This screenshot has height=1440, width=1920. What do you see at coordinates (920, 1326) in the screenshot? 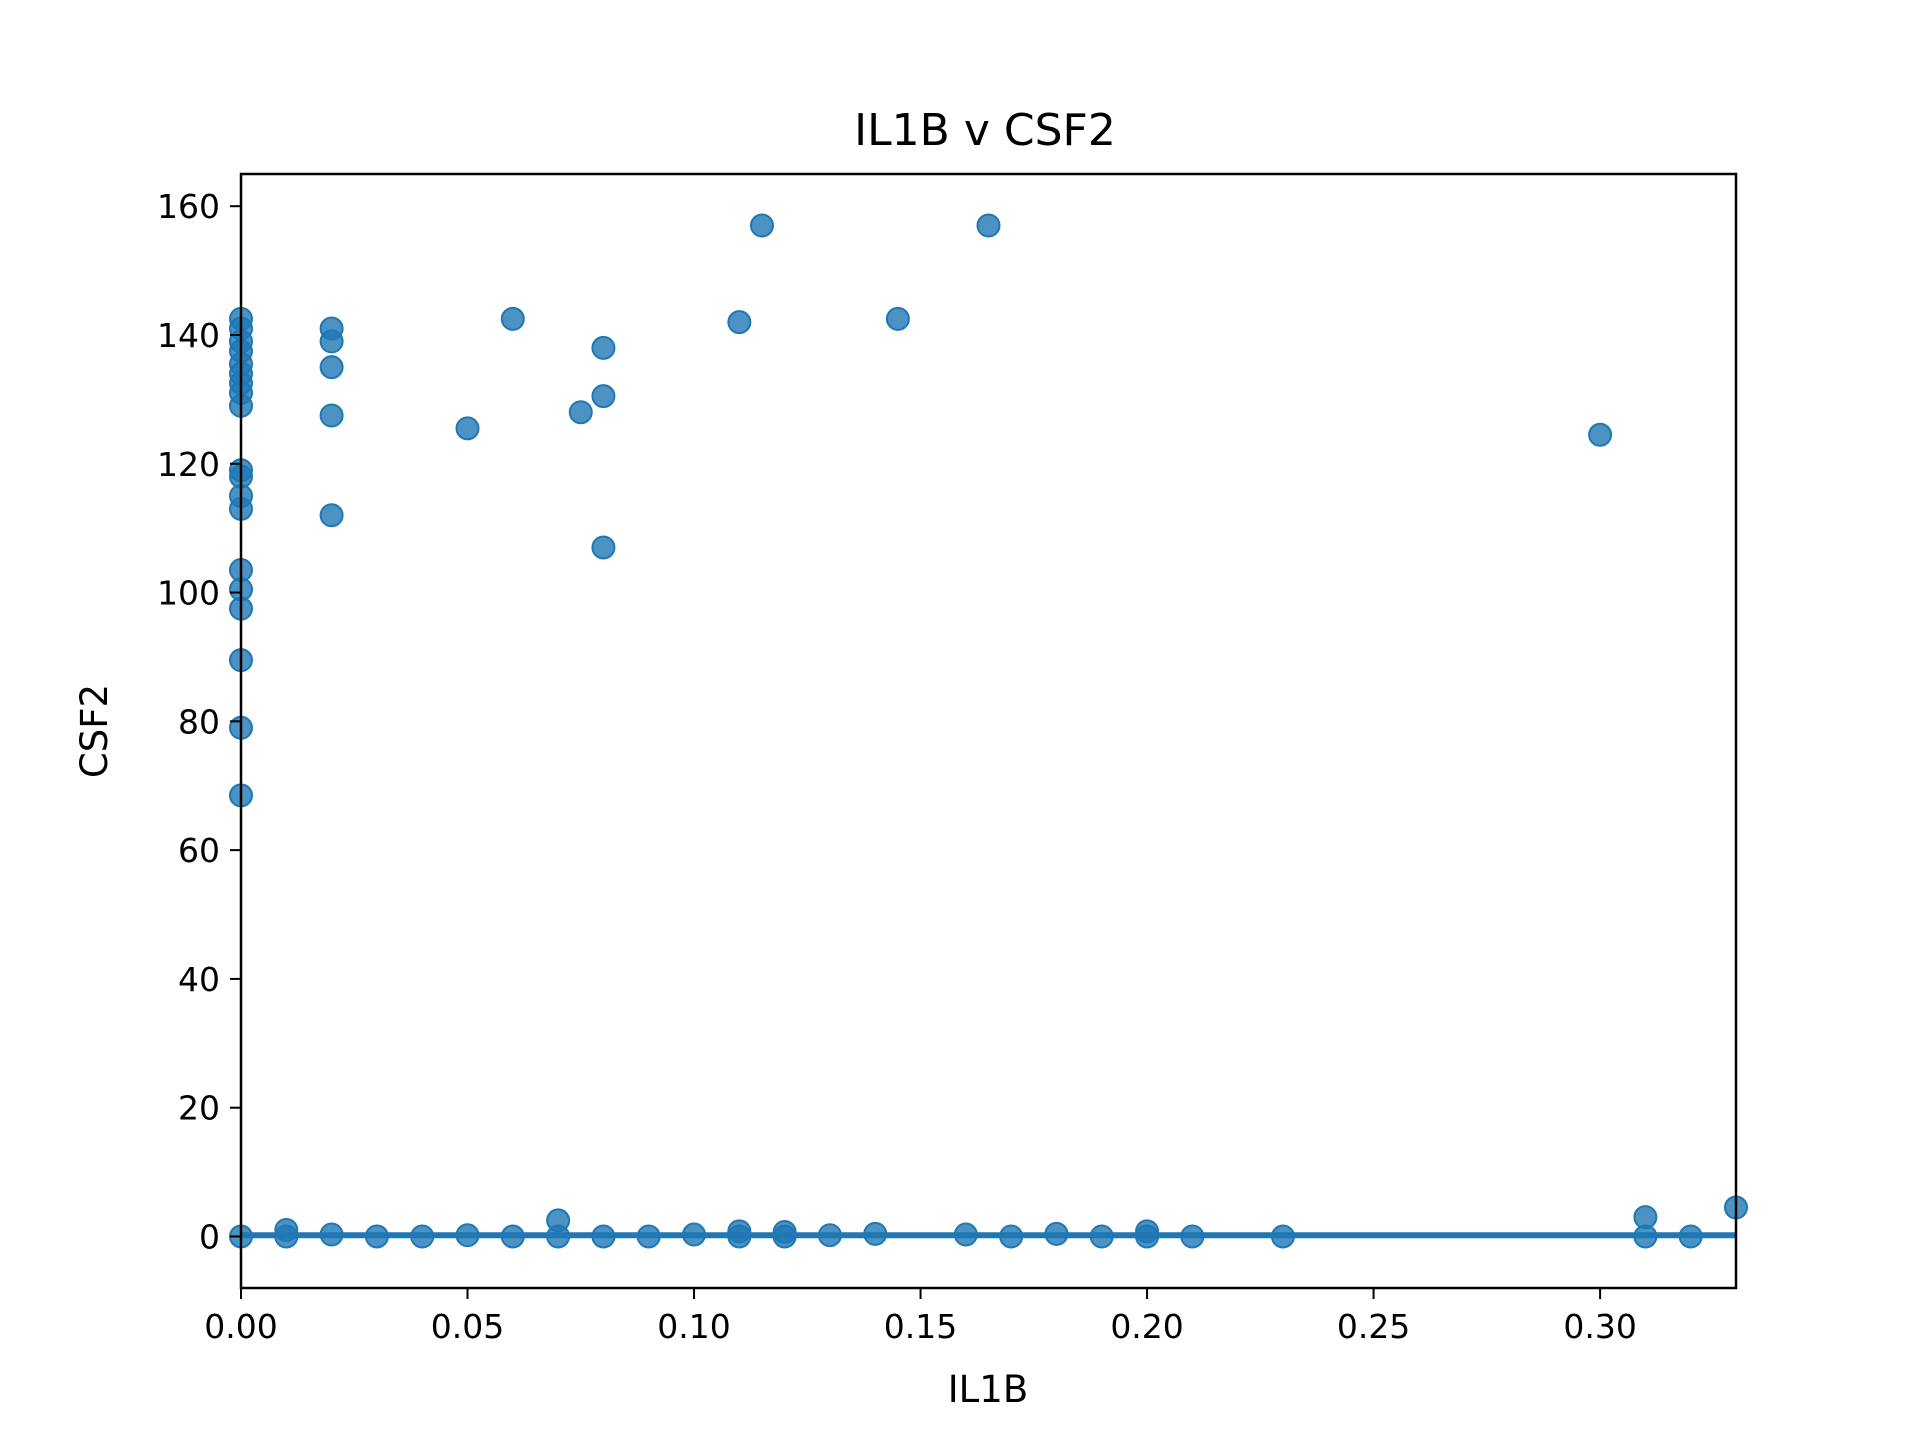
I see `x-tick-label: 0.15` at bounding box center [920, 1326].